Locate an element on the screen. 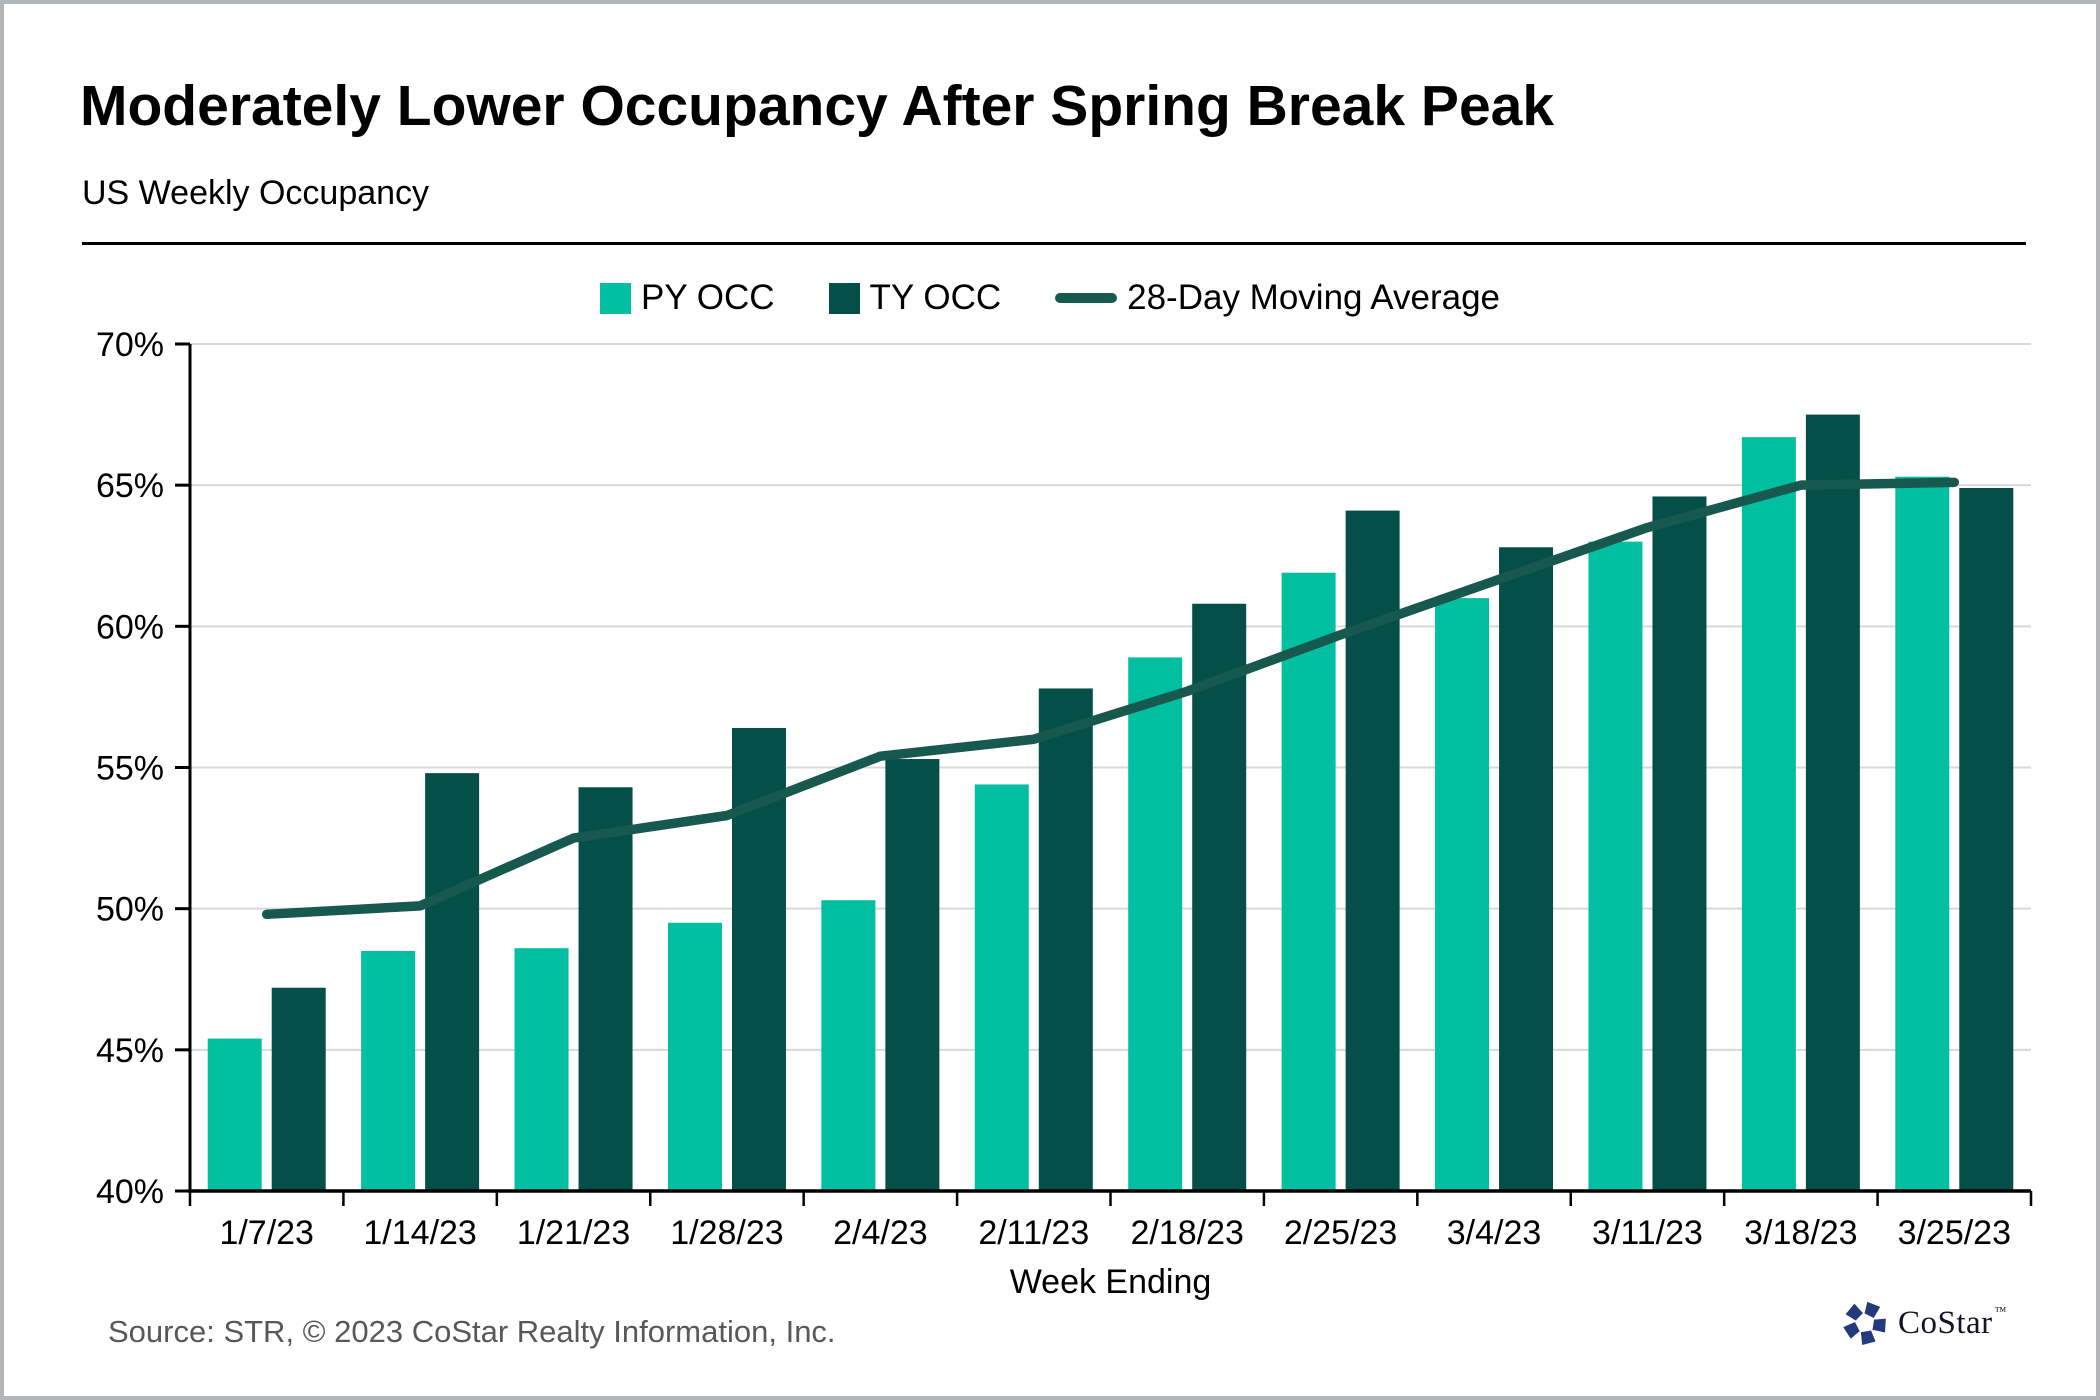  x-axis-tick-label: 1/28/23 is located at coordinates (726, 1233).